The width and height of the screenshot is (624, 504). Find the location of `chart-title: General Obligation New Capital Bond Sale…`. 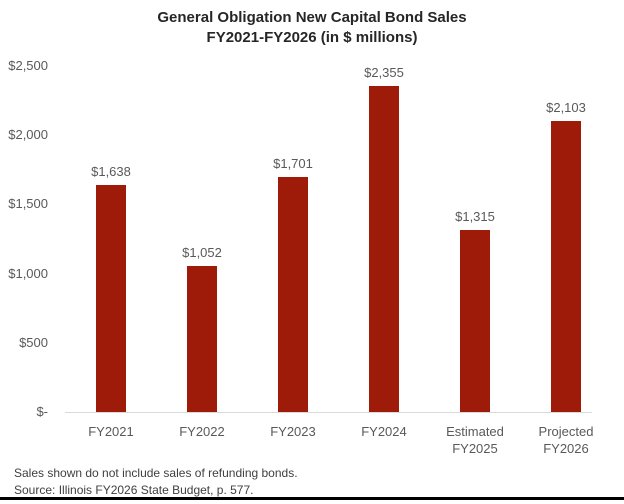

chart-title: General Obligation New Capital Bond Sale… is located at coordinates (312, 28).